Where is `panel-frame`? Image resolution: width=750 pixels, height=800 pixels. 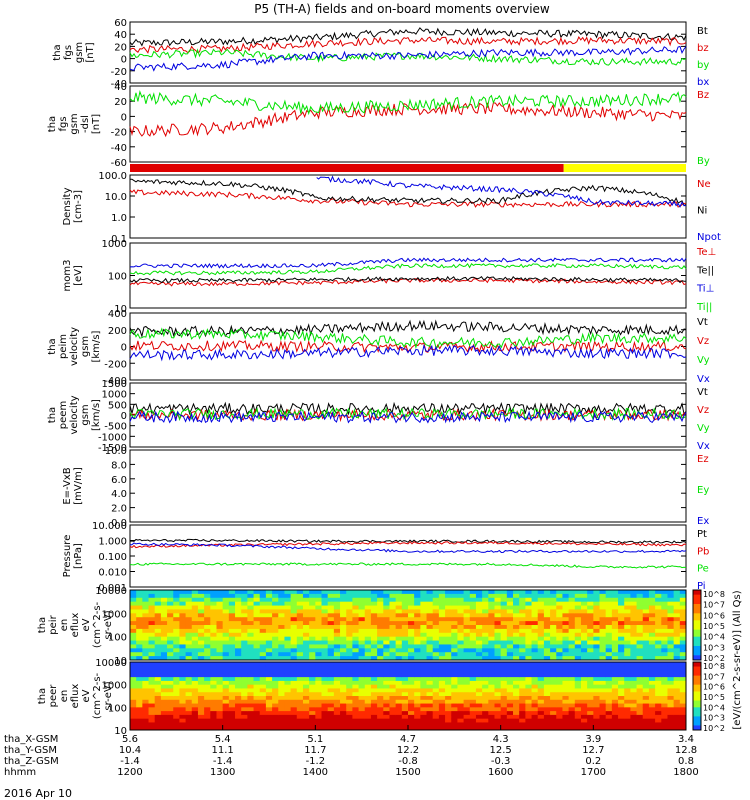
panel-frame is located at coordinates (408, 206).